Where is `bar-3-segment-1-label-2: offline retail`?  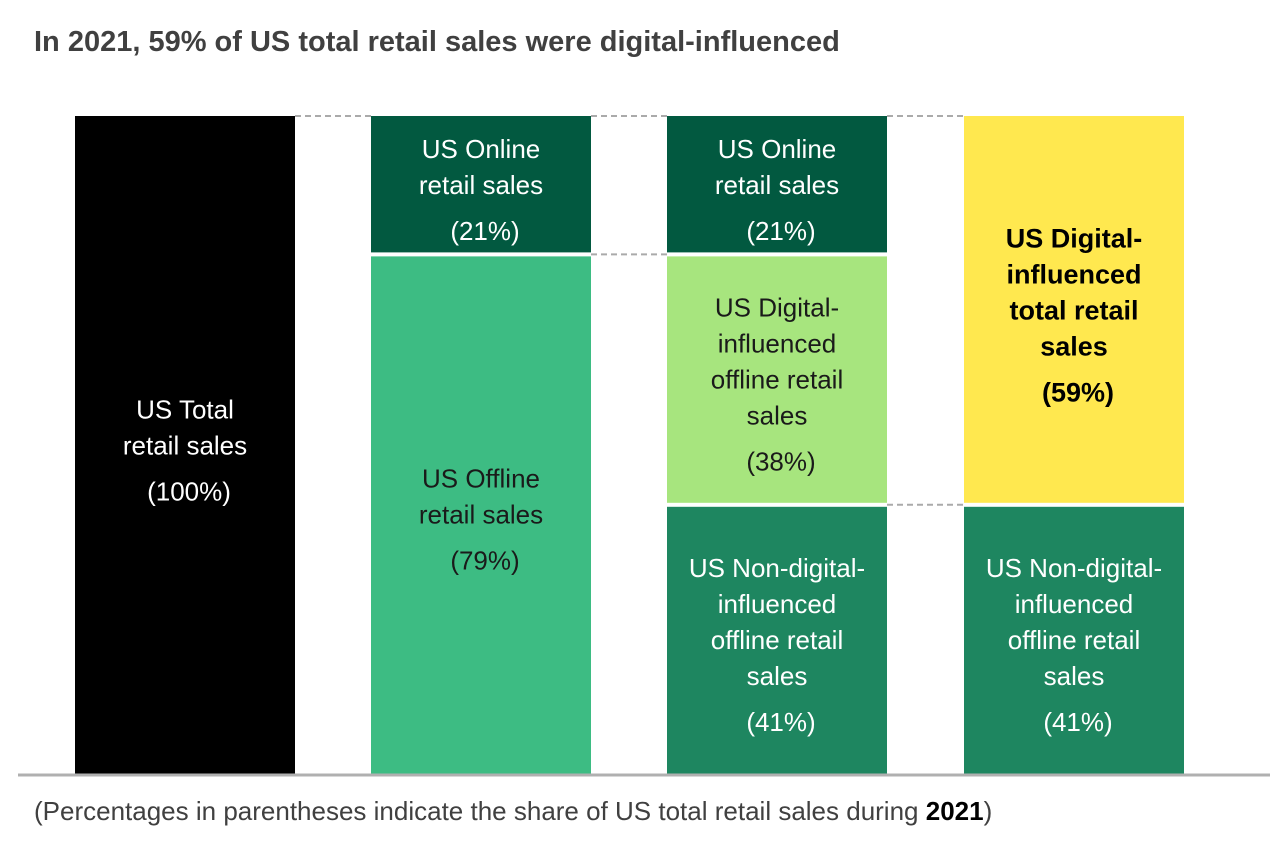
bar-3-segment-1-label-2: offline retail is located at coordinates (1074, 640).